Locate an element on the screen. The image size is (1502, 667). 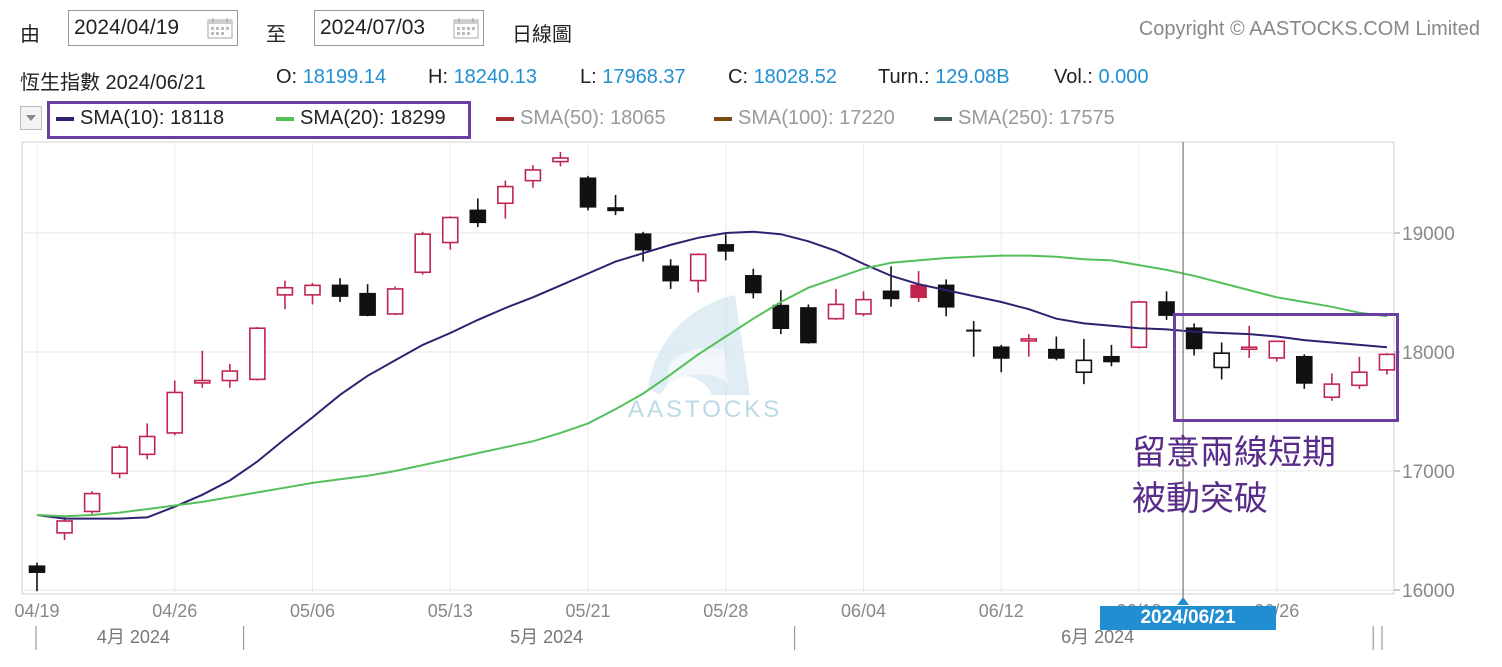
cursor-marker is located at coordinates (1183, 601).